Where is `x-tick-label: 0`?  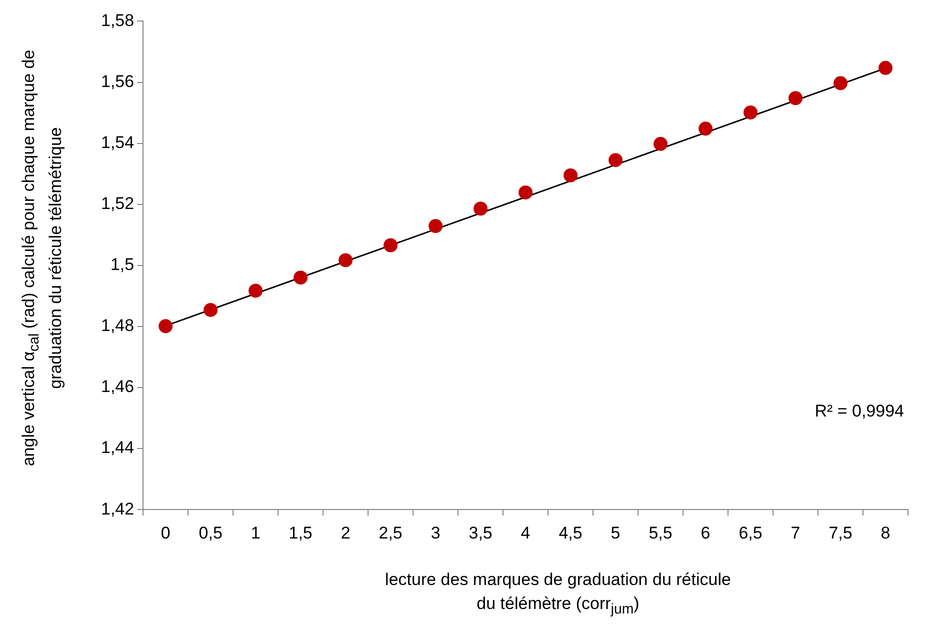 x-tick-label: 0 is located at coordinates (165, 532).